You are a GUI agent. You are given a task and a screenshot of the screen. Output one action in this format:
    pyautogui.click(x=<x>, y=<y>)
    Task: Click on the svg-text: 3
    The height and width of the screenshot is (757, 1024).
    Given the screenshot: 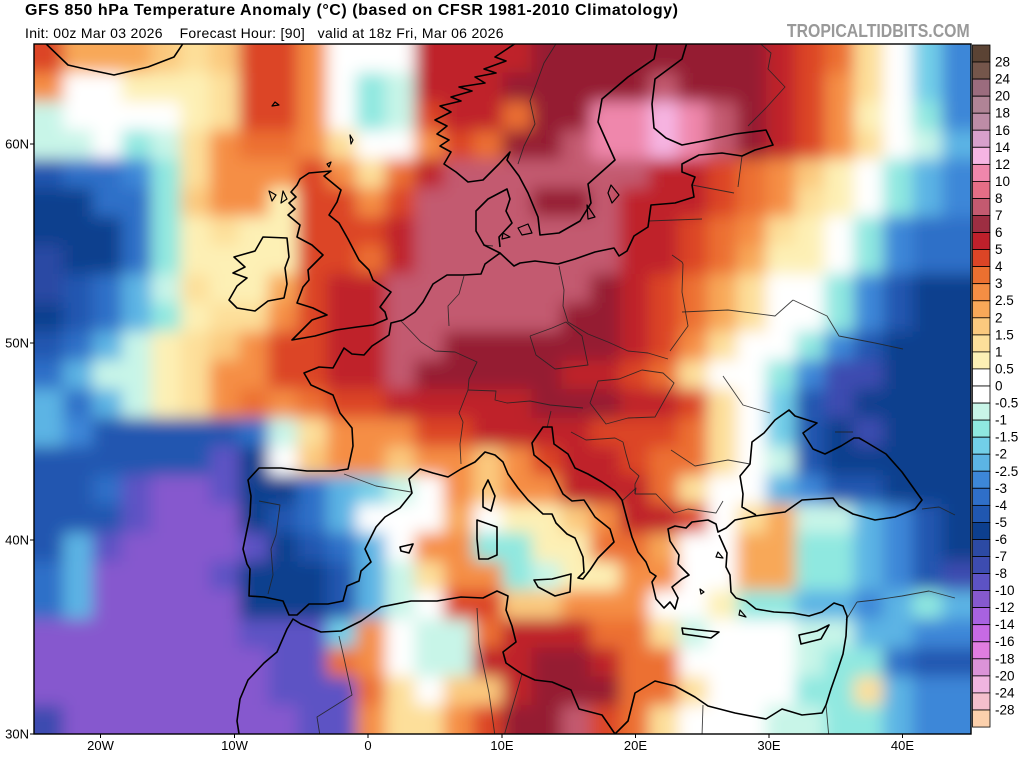 What is the action you would take?
    pyautogui.click(x=999, y=283)
    